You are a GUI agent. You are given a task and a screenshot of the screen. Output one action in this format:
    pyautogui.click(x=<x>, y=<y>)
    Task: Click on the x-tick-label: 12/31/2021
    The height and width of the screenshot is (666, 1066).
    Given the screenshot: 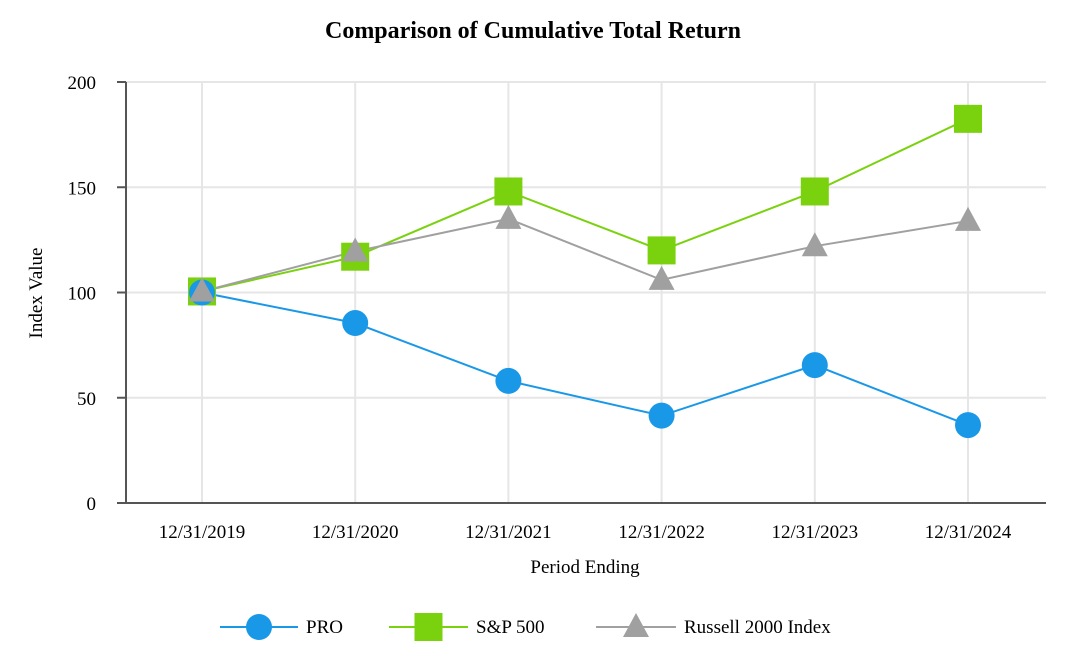 What is the action you would take?
    pyautogui.click(x=508, y=532)
    